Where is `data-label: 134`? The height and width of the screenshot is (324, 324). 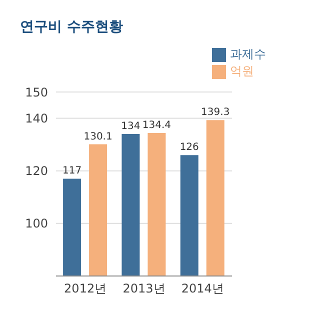 data-label: 134 is located at coordinates (130, 126).